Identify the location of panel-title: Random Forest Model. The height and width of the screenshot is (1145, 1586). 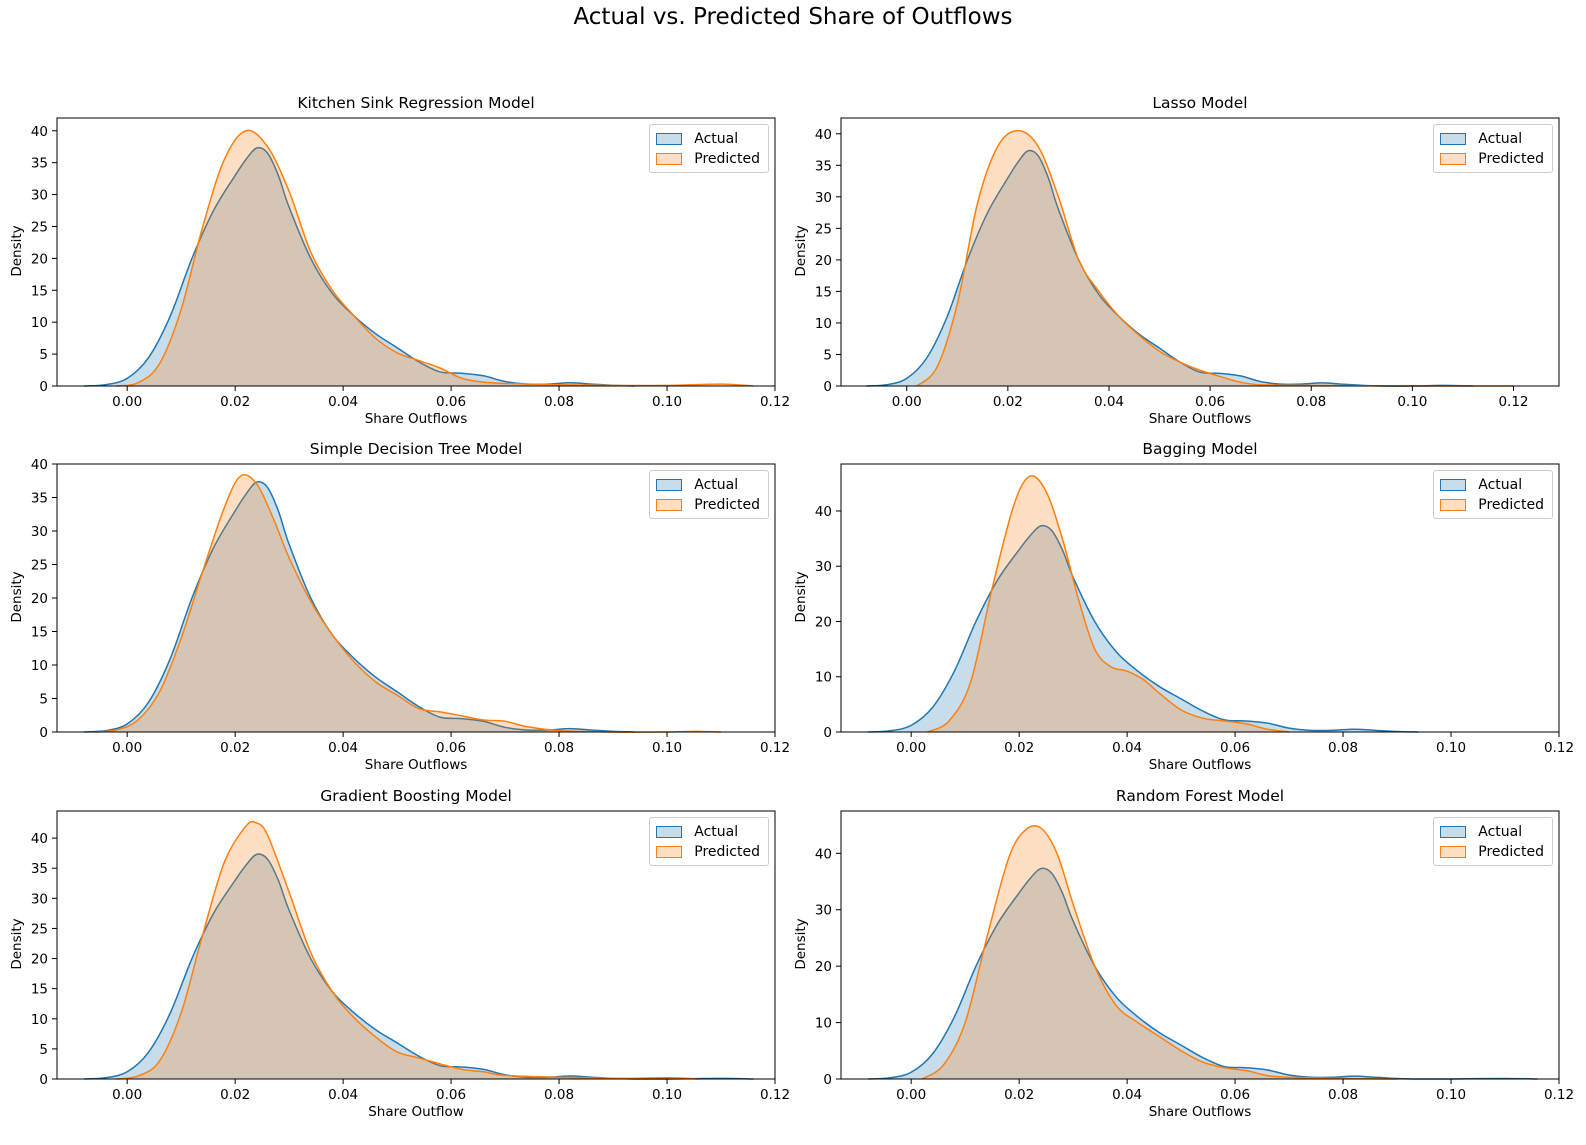
(1200, 796).